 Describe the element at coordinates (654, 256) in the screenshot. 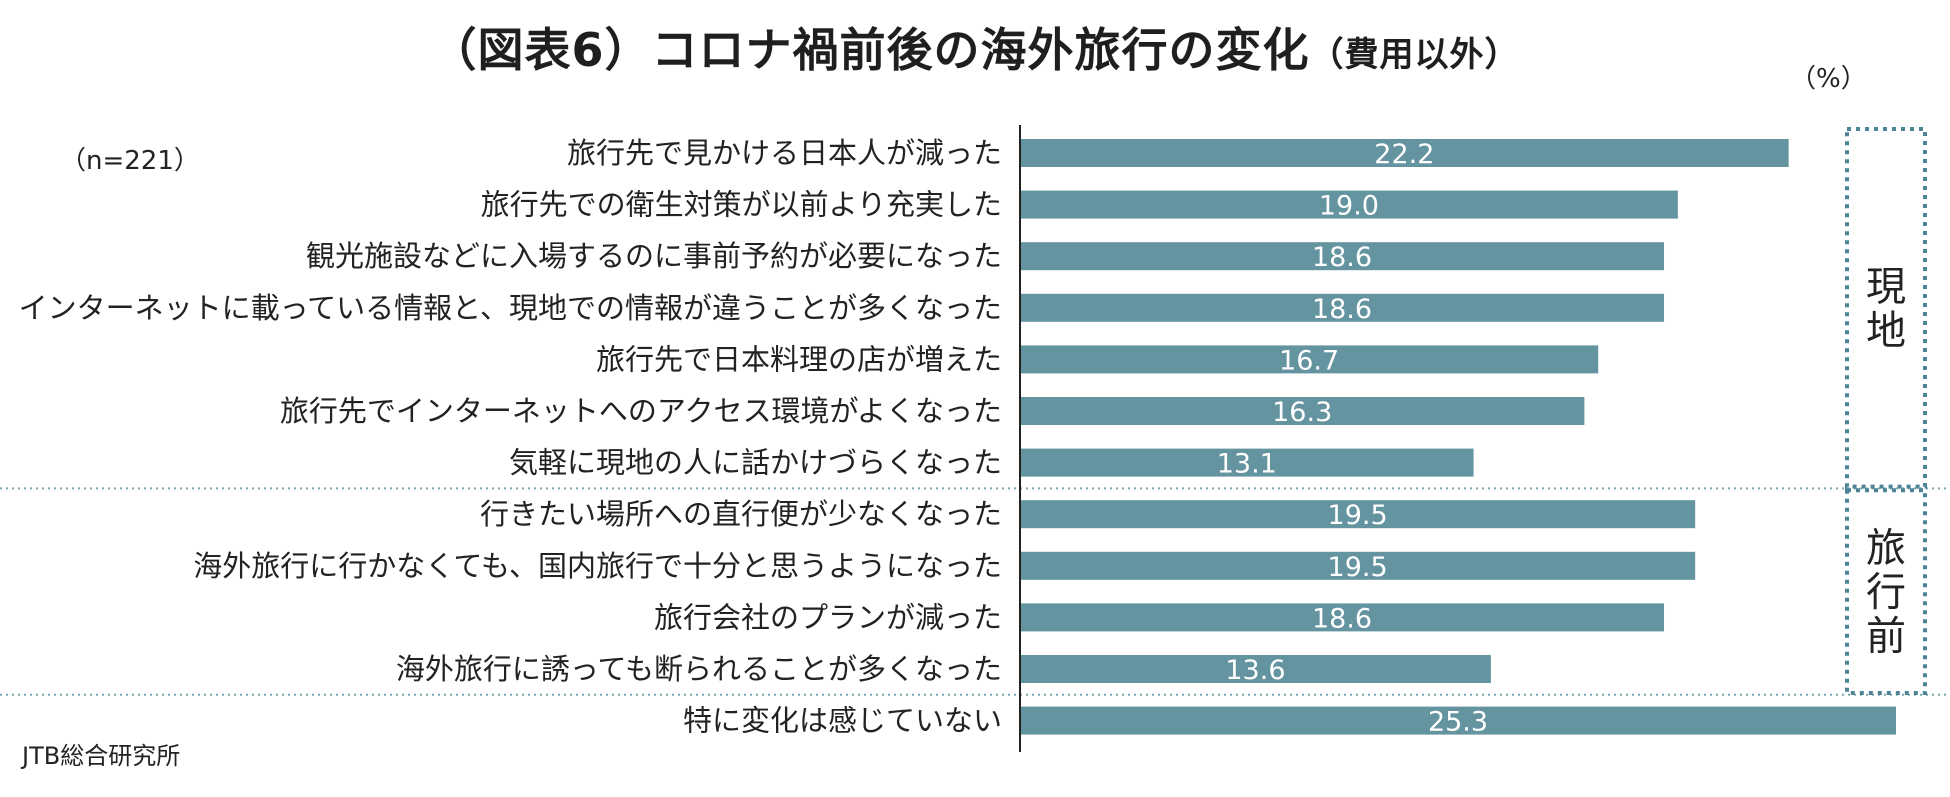

I see `category-label-3: 観光施設などに入場するのに事前予約が必要になった` at that location.